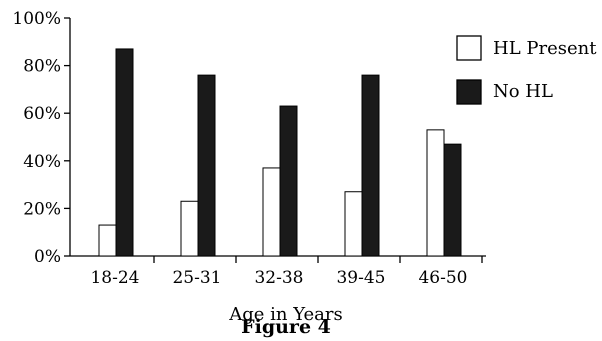  What do you see at coordinates (523, 91) in the screenshot?
I see `legend-label-no-hl: No HL` at bounding box center [523, 91].